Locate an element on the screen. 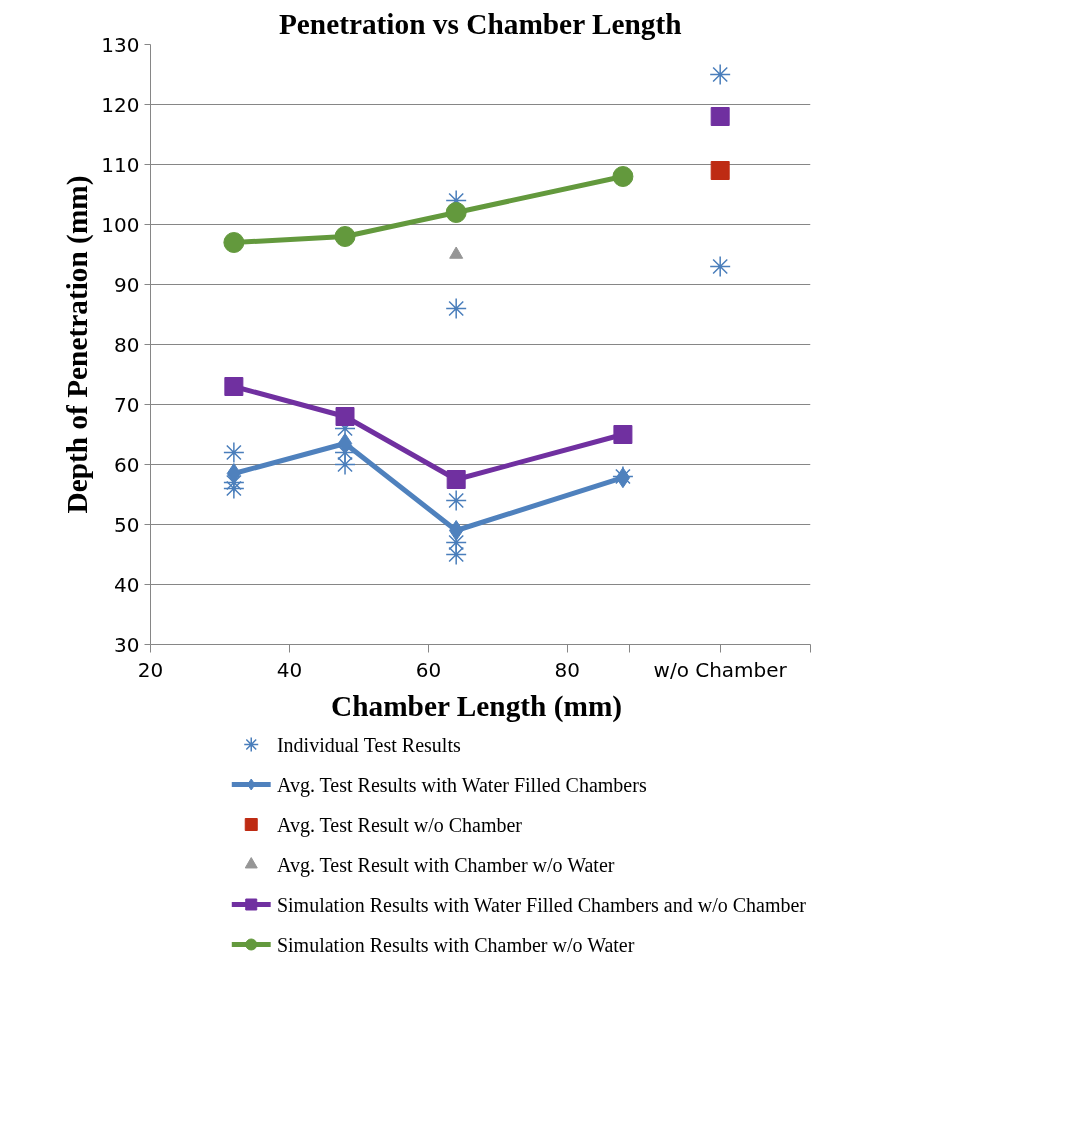 The image size is (1067, 1135). x-tick-label: 80 is located at coordinates (567, 669).